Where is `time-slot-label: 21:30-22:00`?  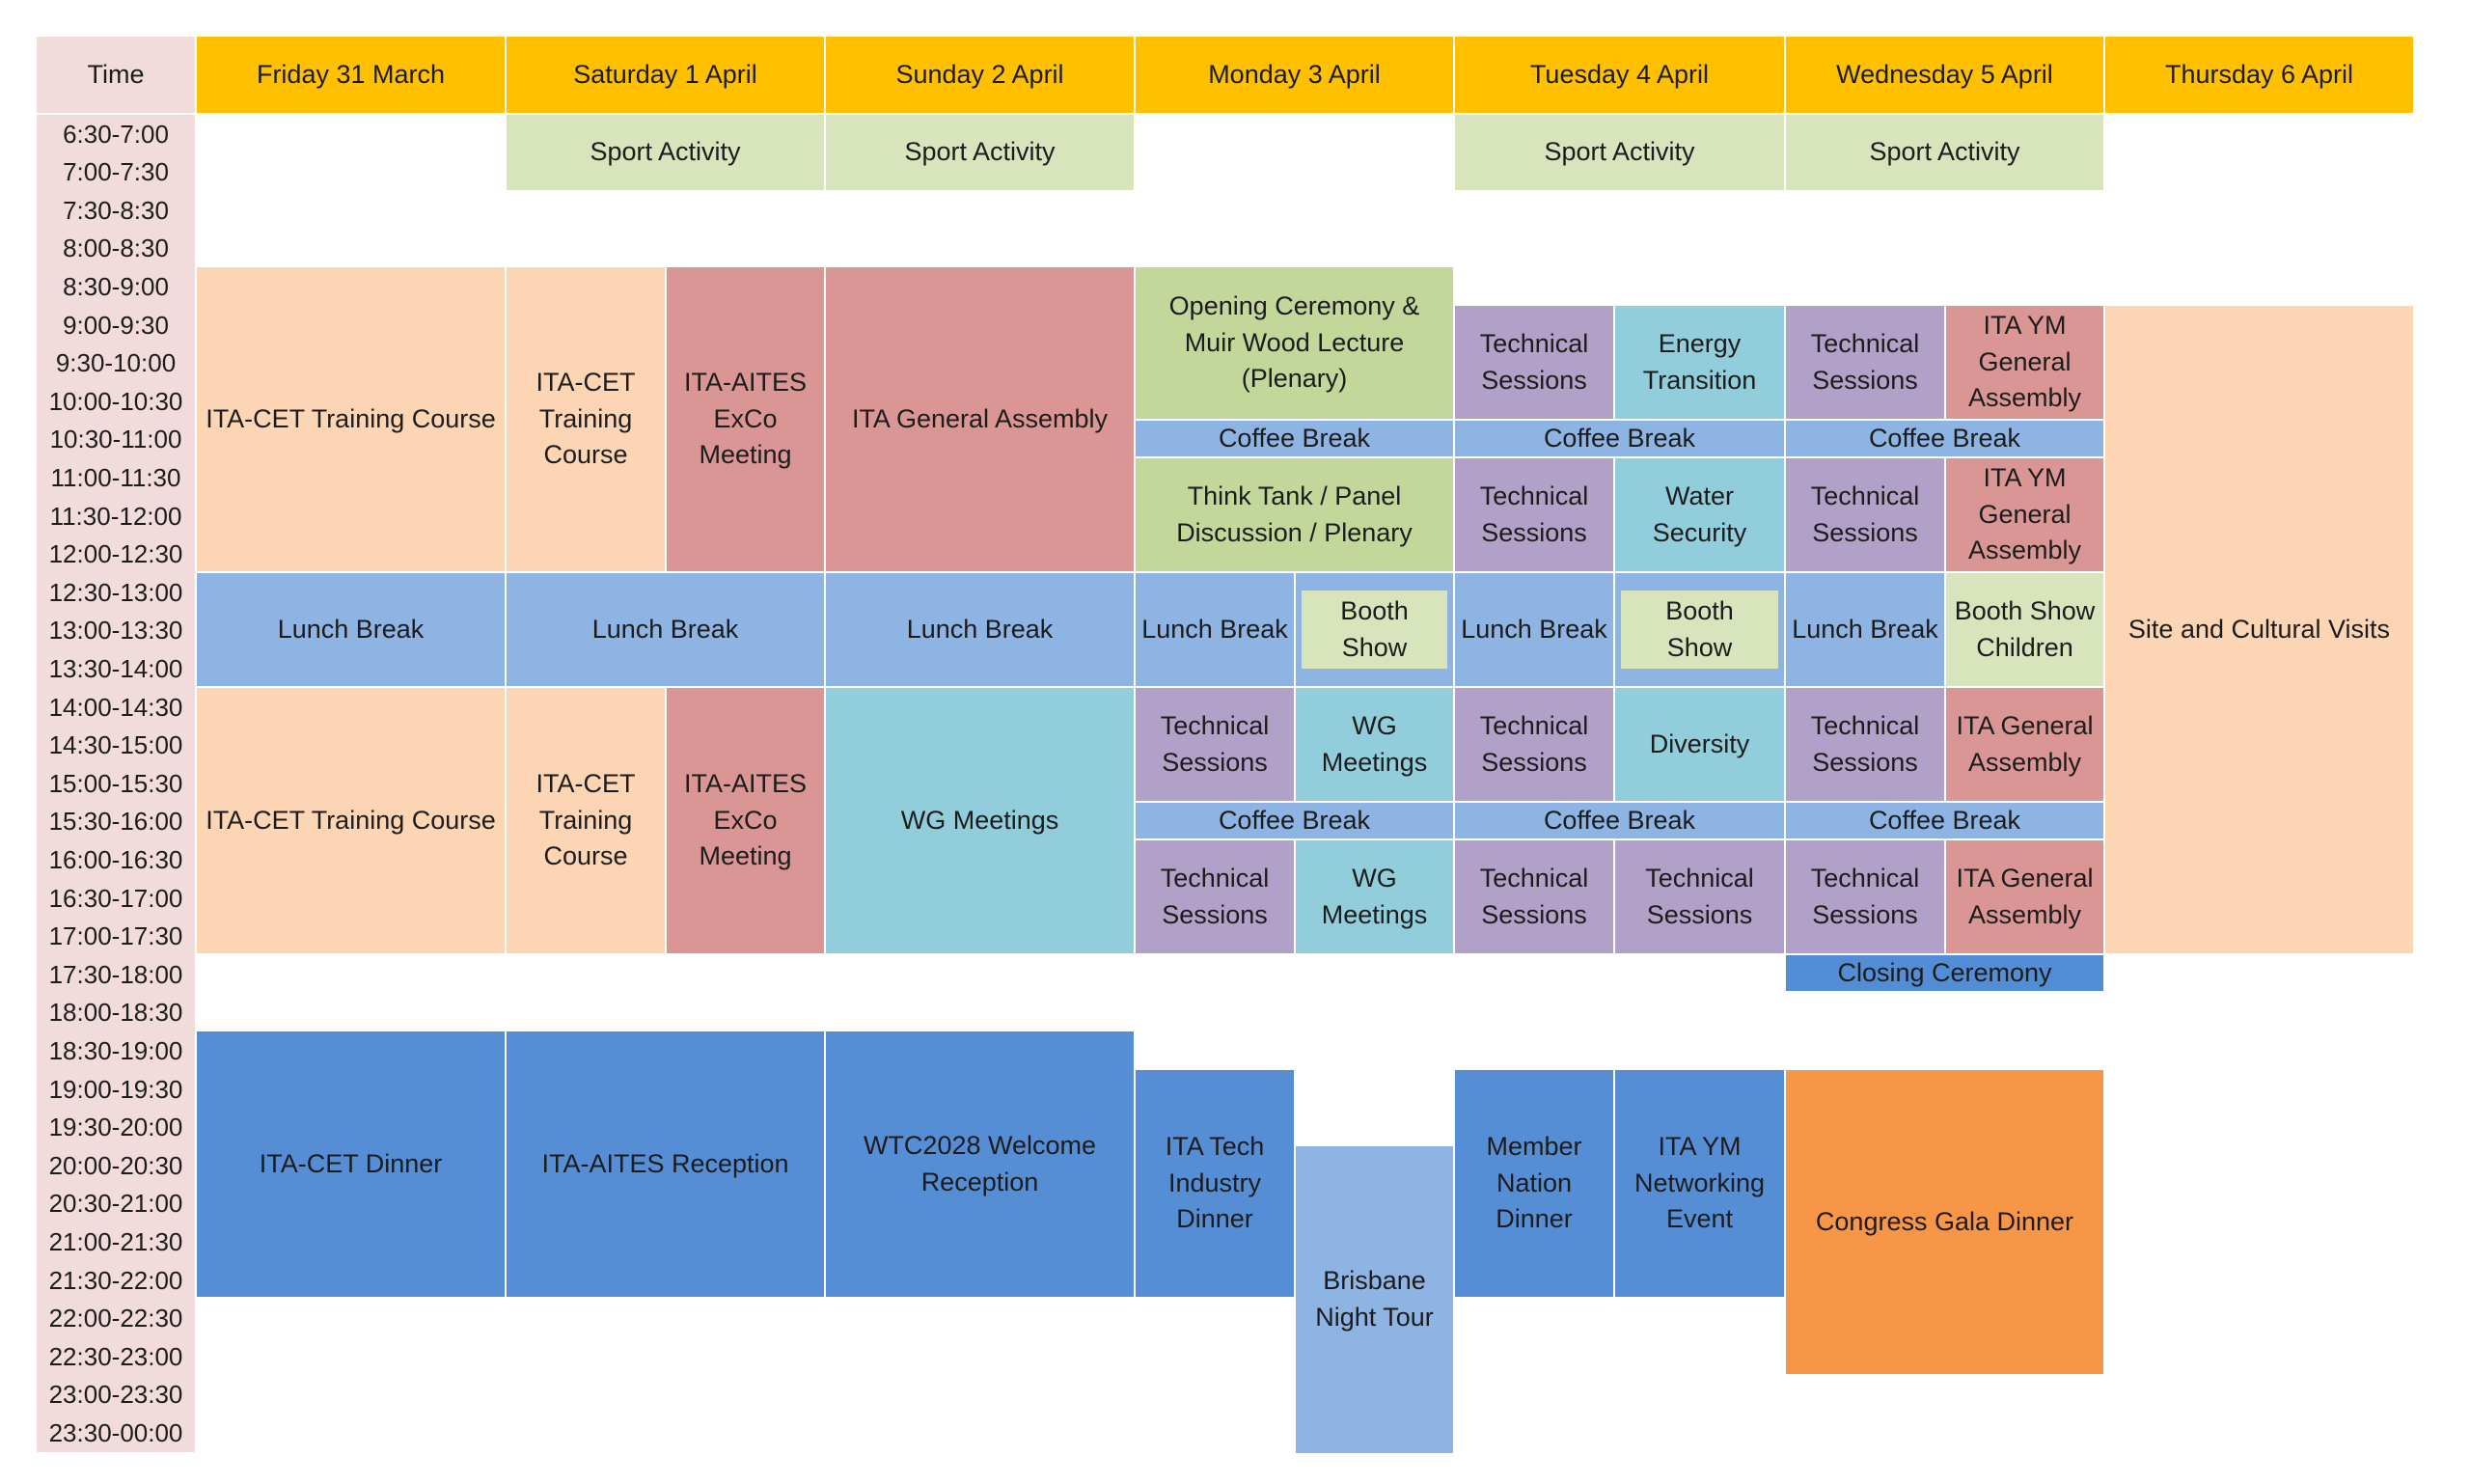 time-slot-label: 21:30-22:00 is located at coordinates (116, 1280).